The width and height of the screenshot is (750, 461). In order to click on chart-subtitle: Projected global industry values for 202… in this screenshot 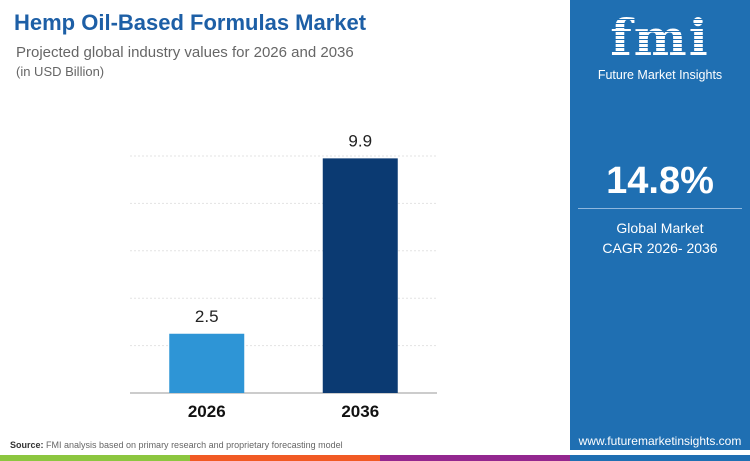, I will do `click(185, 52)`.